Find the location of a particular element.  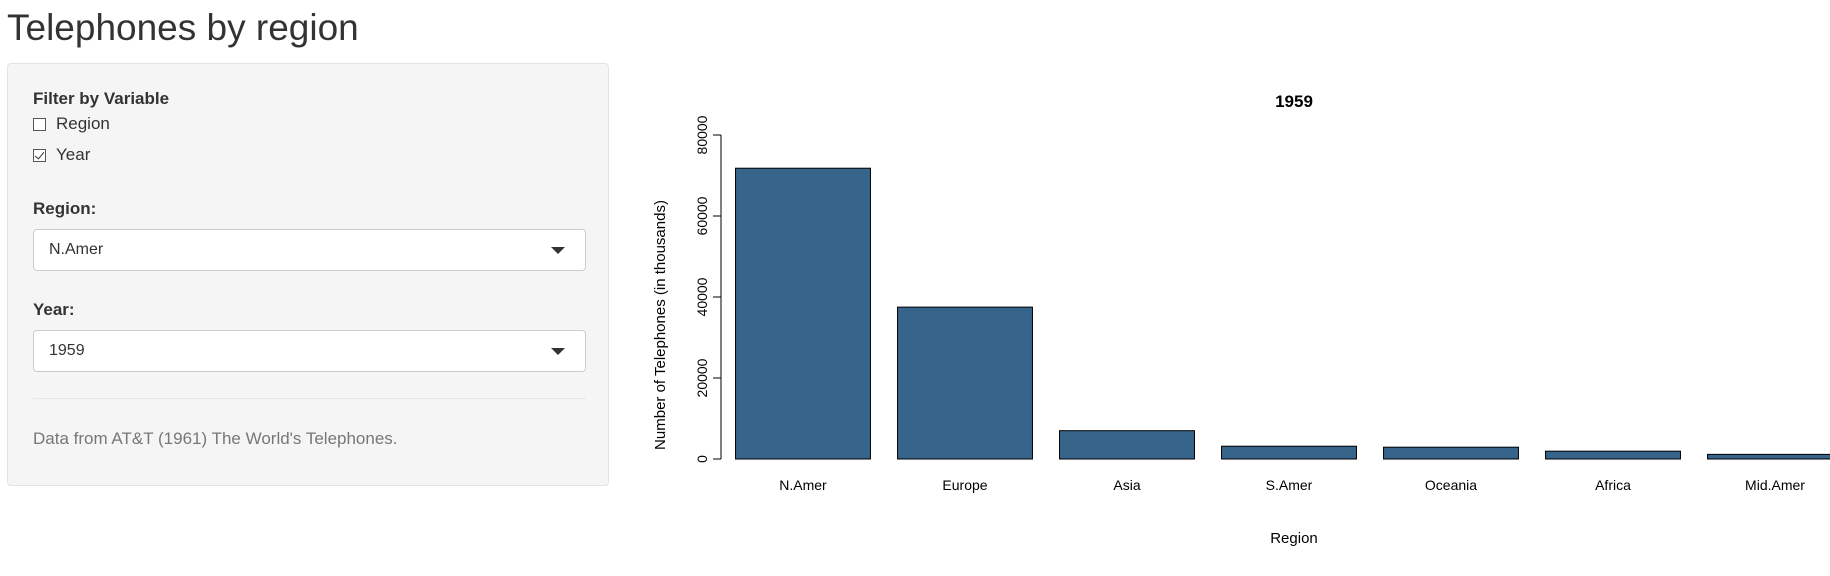

x-axis-label: Region is located at coordinates (1294, 538).